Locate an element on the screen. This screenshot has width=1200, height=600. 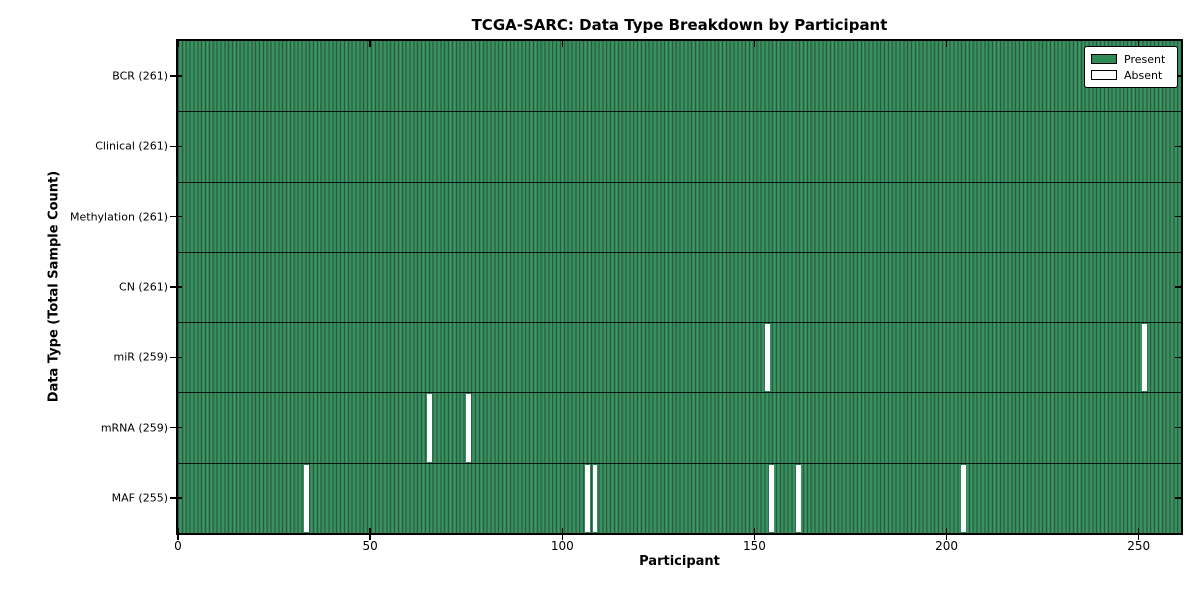
heatmap-row-cn is located at coordinates (679, 287).